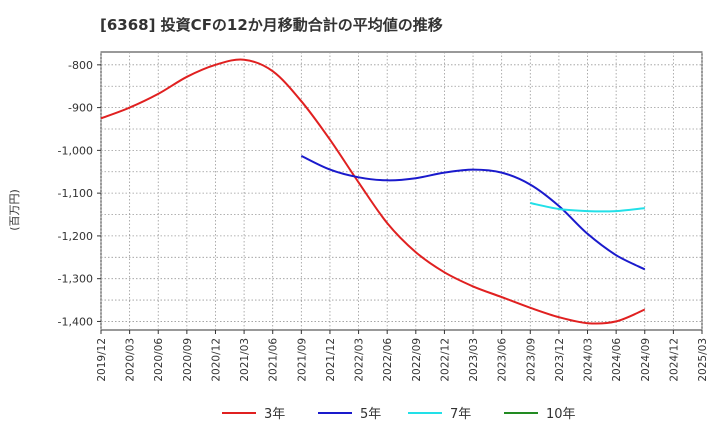  What do you see at coordinates (216, 360) in the screenshot?
I see `x-tick-label: 2020/12` at bounding box center [216, 360].